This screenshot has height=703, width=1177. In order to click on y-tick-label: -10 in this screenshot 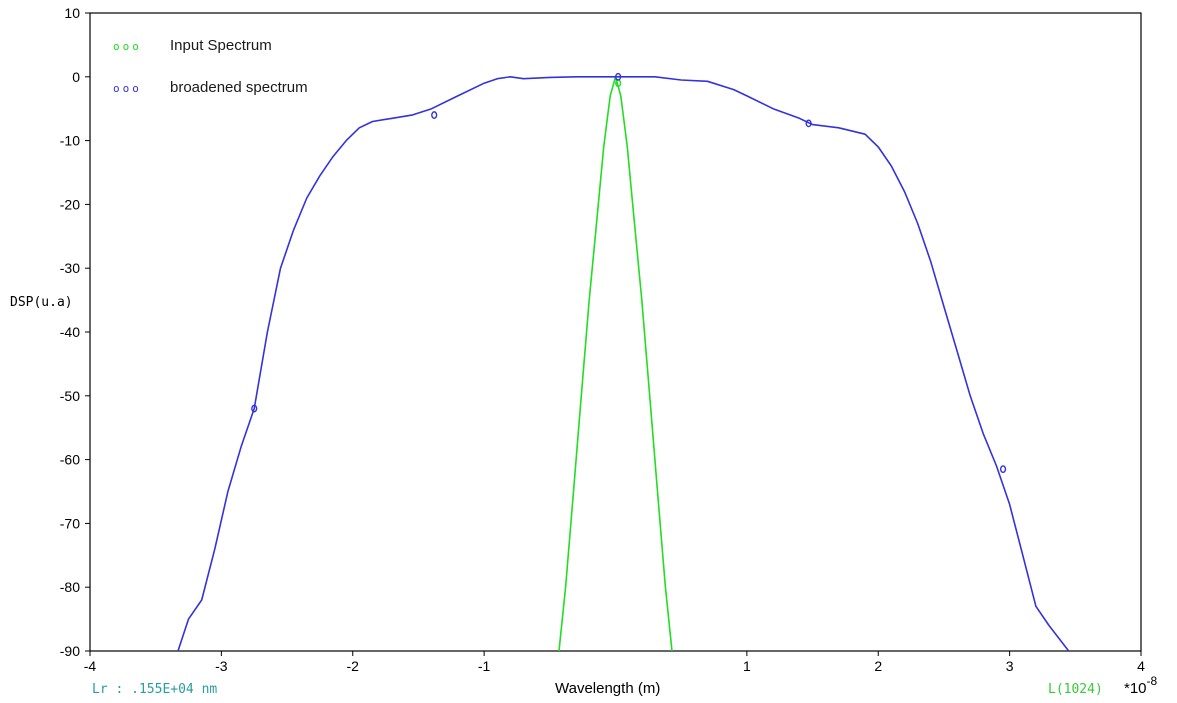, I will do `click(70, 141)`.